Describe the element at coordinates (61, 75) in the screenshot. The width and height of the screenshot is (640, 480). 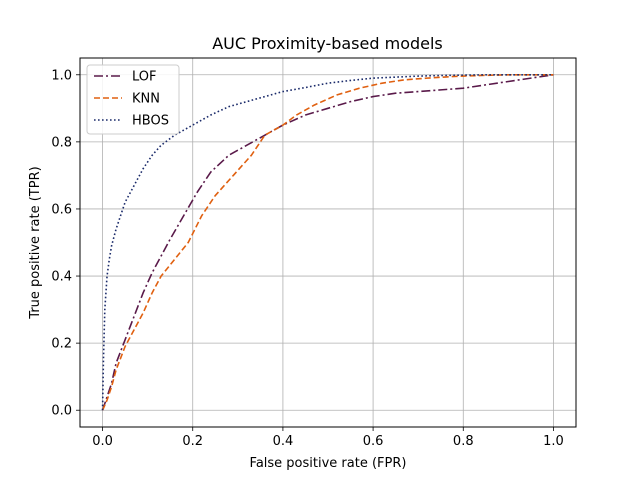
I see `y-tick-label: 1.0` at that location.